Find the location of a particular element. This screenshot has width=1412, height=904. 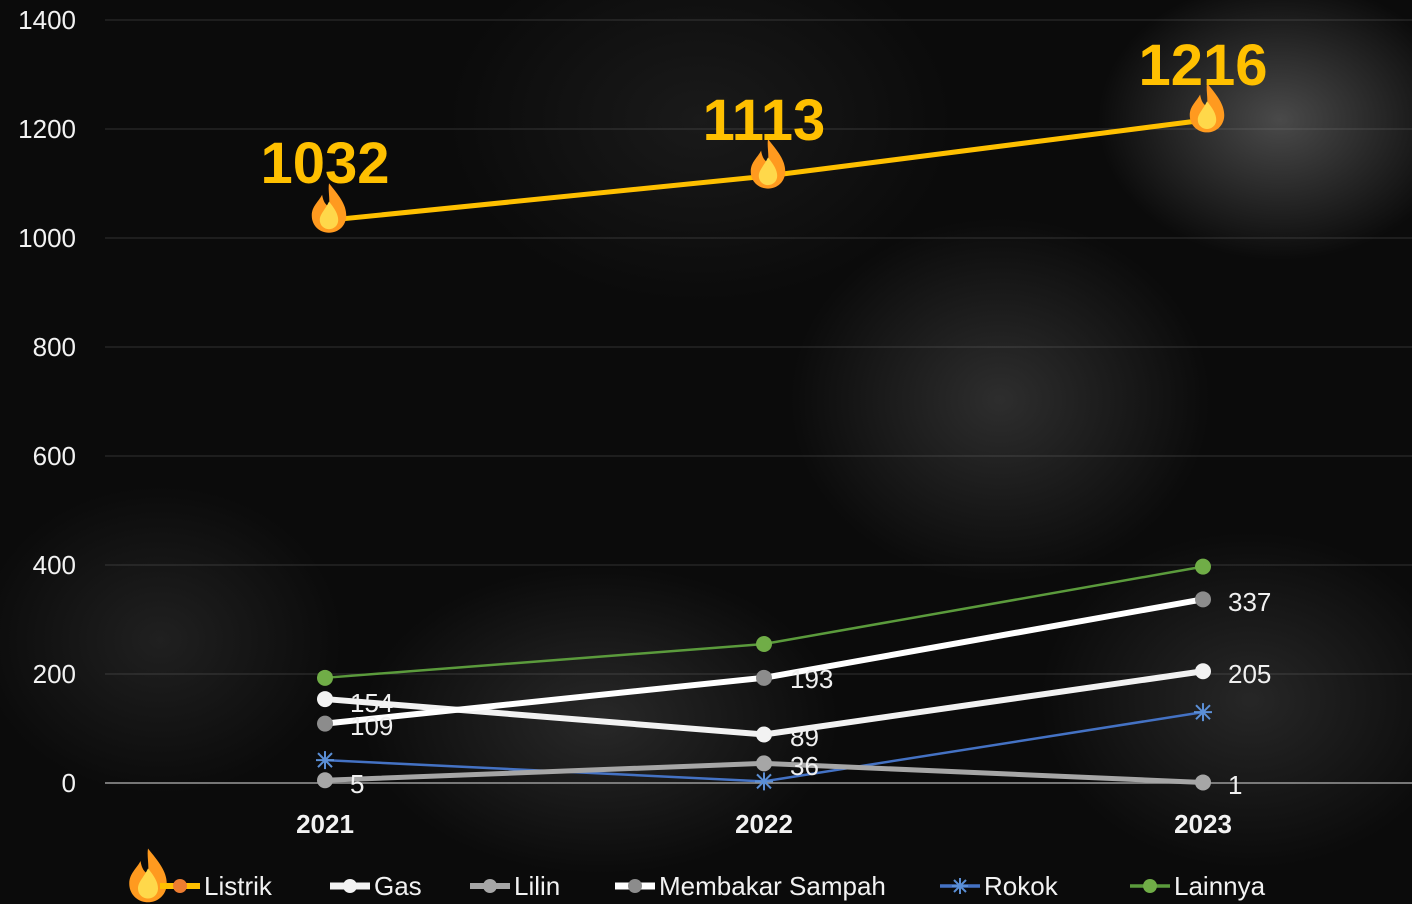

flame-icon is located at coordinates (148, 875).